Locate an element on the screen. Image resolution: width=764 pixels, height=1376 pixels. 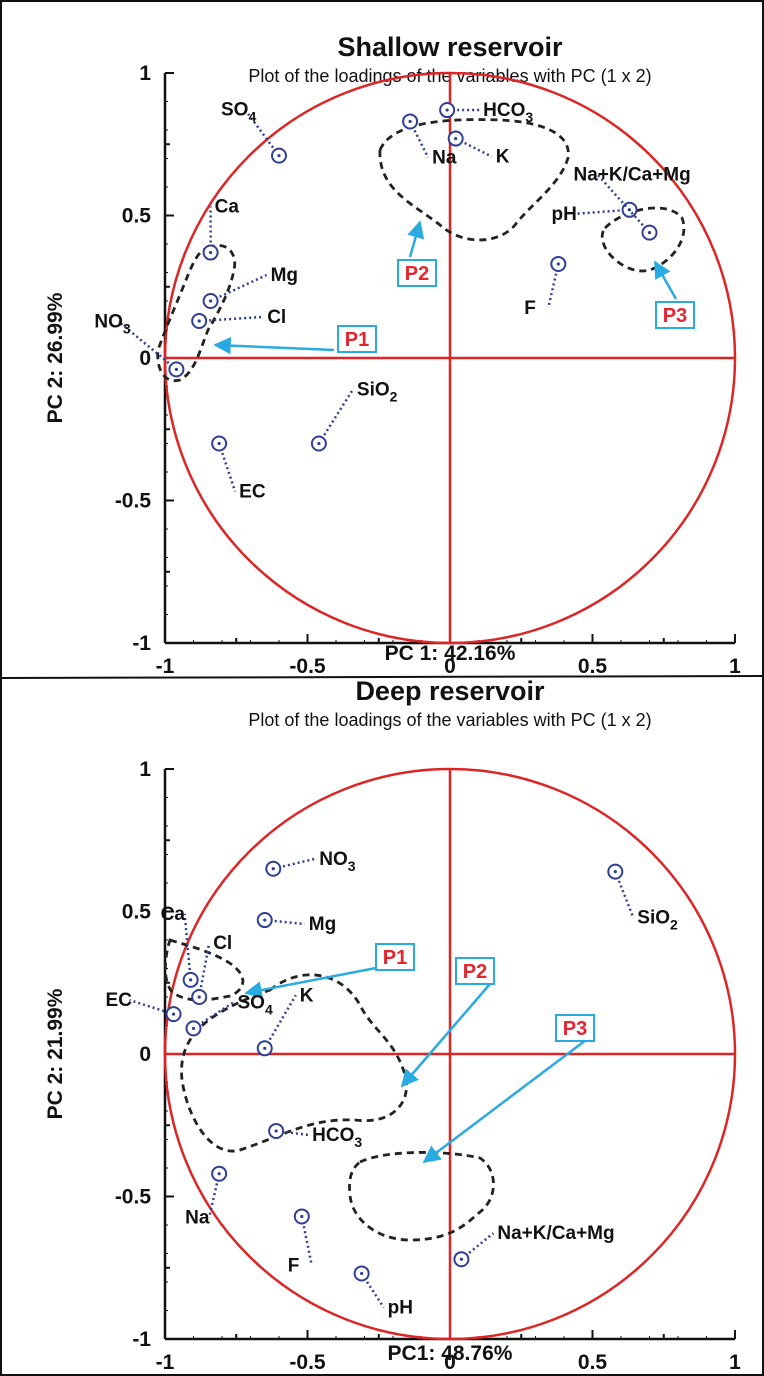
x-tick-label: 0 is located at coordinates (450, 1362).